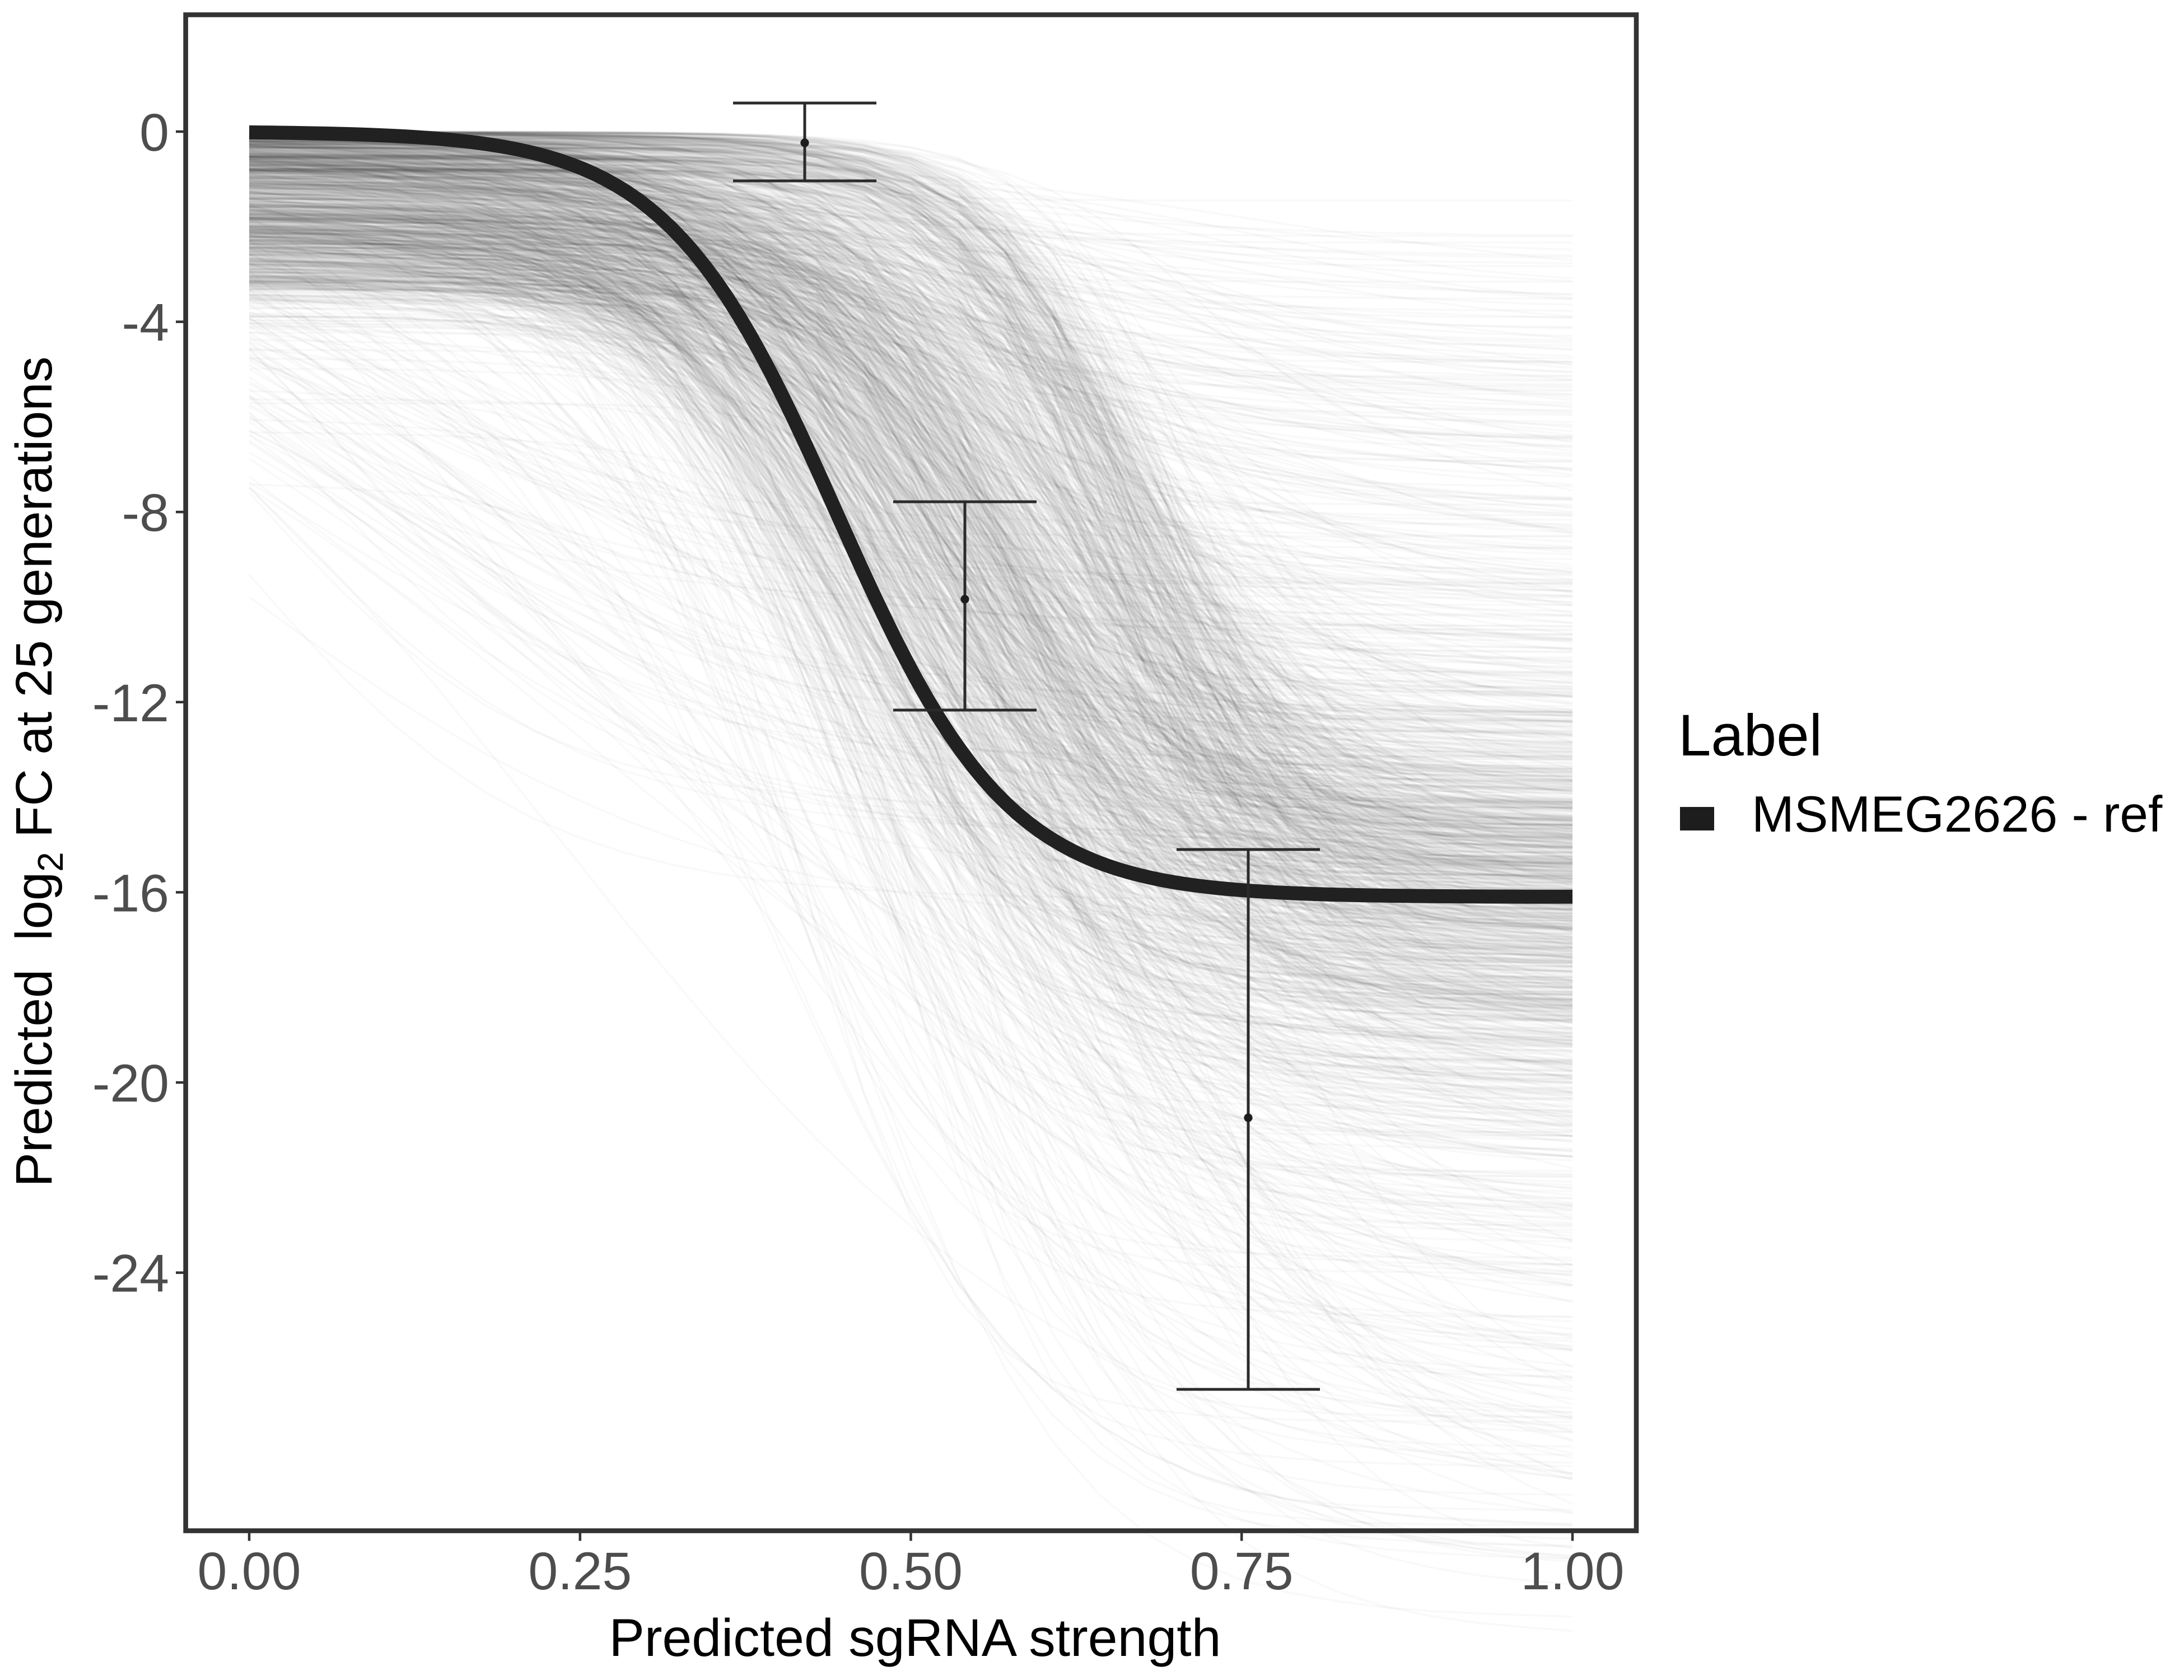  Describe the element at coordinates (39, 772) in the screenshot. I see `svg-text:Predicted log2 FC at 25 gener: Predicted log2 FC at 25 generations` at that location.